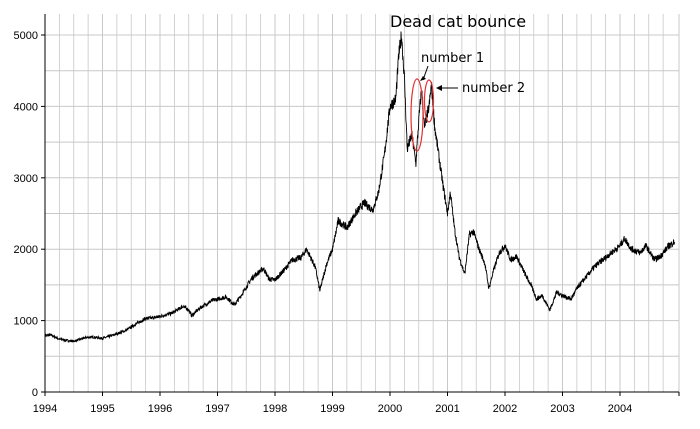  I want to click on y-tick-label: 1000, so click(26, 322).